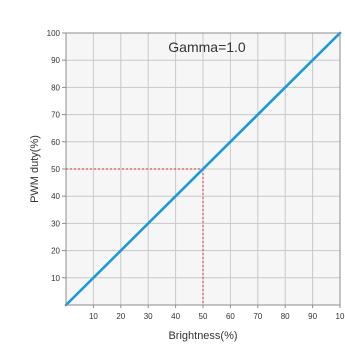 This screenshot has width=345, height=350. I want to click on y-tick-label: 10, so click(55, 278).